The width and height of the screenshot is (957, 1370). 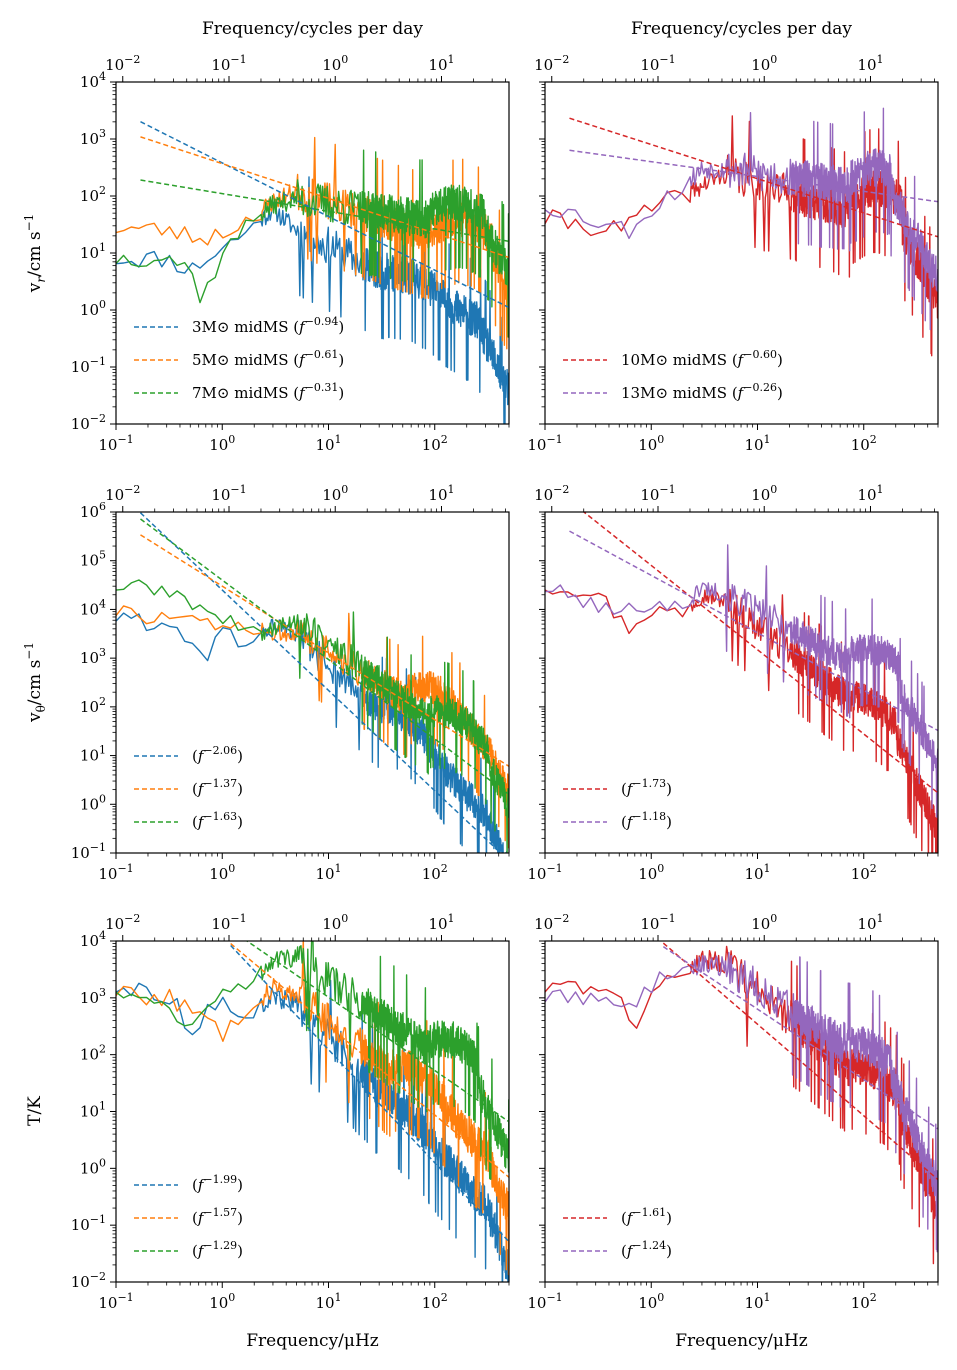 I want to click on legend-exponent: −1.24, so click(x=649, y=1245).